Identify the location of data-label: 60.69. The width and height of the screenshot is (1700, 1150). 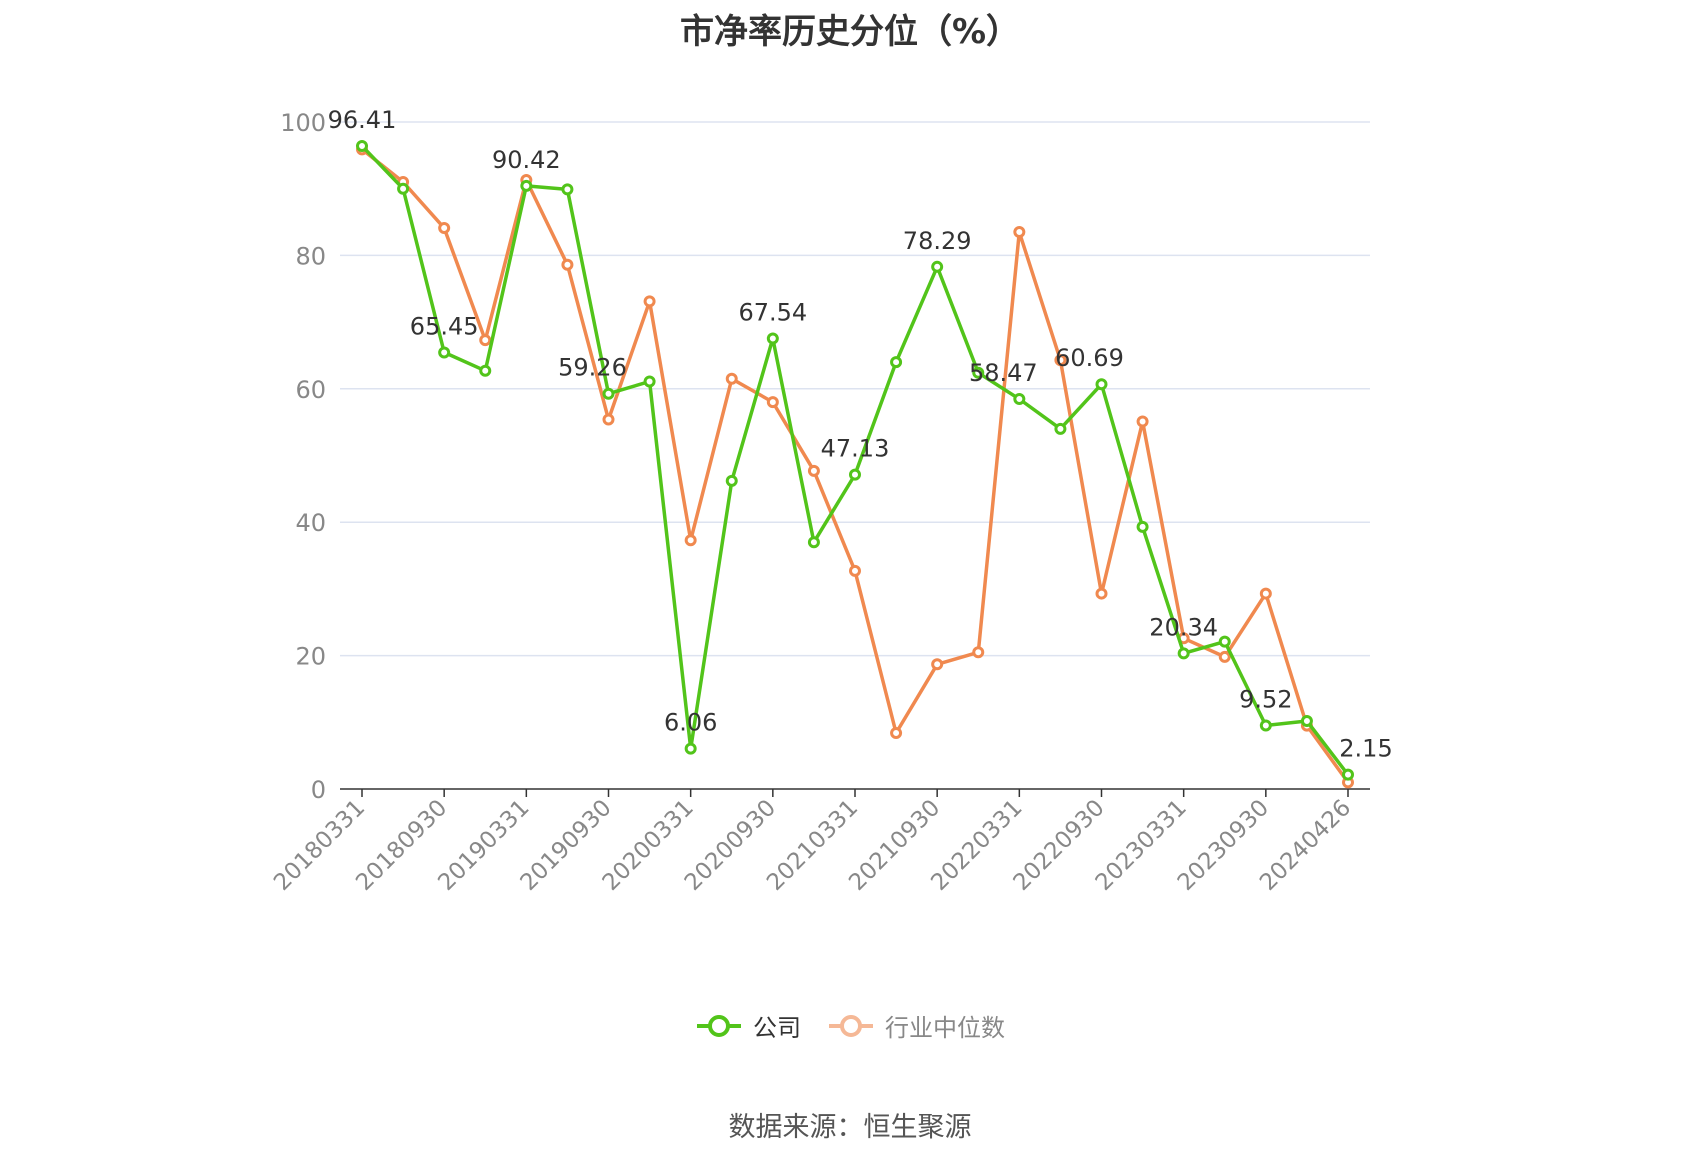
(1089, 358).